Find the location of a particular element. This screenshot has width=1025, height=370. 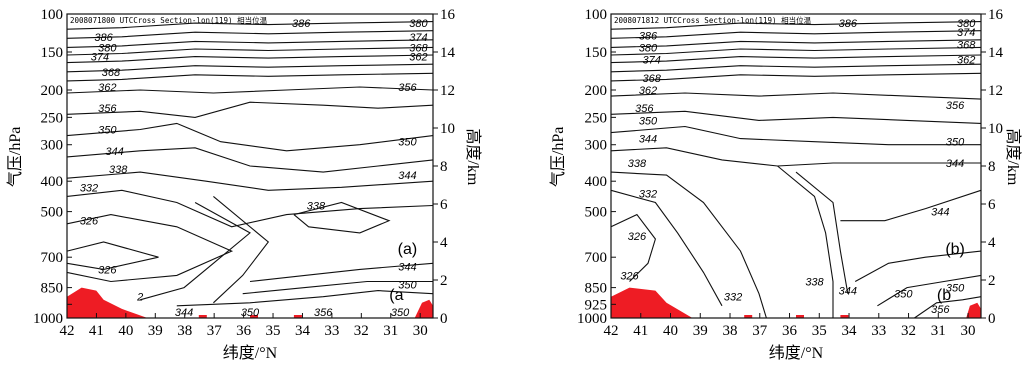

height-tick-label: 16 is located at coordinates (996, 15).